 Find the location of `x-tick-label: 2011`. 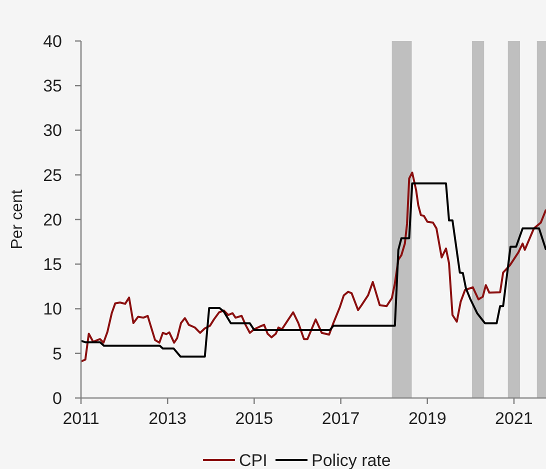

x-tick-label: 2011 is located at coordinates (81, 418).